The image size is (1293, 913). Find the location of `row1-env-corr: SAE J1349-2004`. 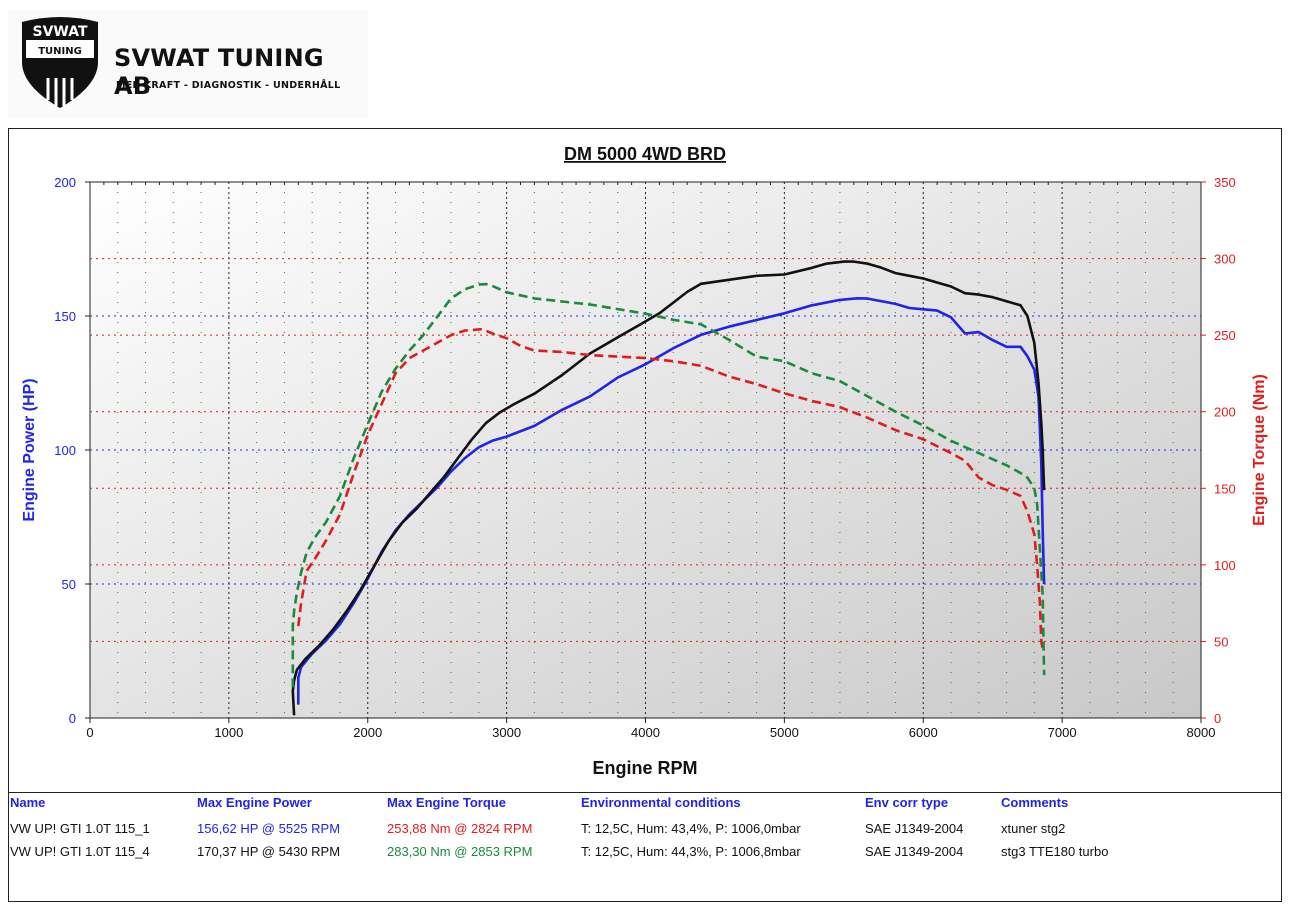

row1-env-corr: SAE J1349-2004 is located at coordinates (914, 828).